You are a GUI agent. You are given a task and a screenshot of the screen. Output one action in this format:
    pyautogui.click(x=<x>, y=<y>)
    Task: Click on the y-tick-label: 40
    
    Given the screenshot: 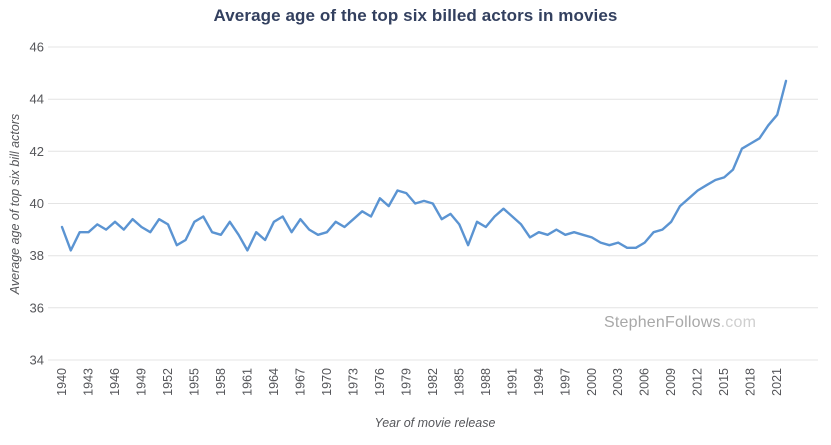 What is the action you would take?
    pyautogui.click(x=37, y=203)
    